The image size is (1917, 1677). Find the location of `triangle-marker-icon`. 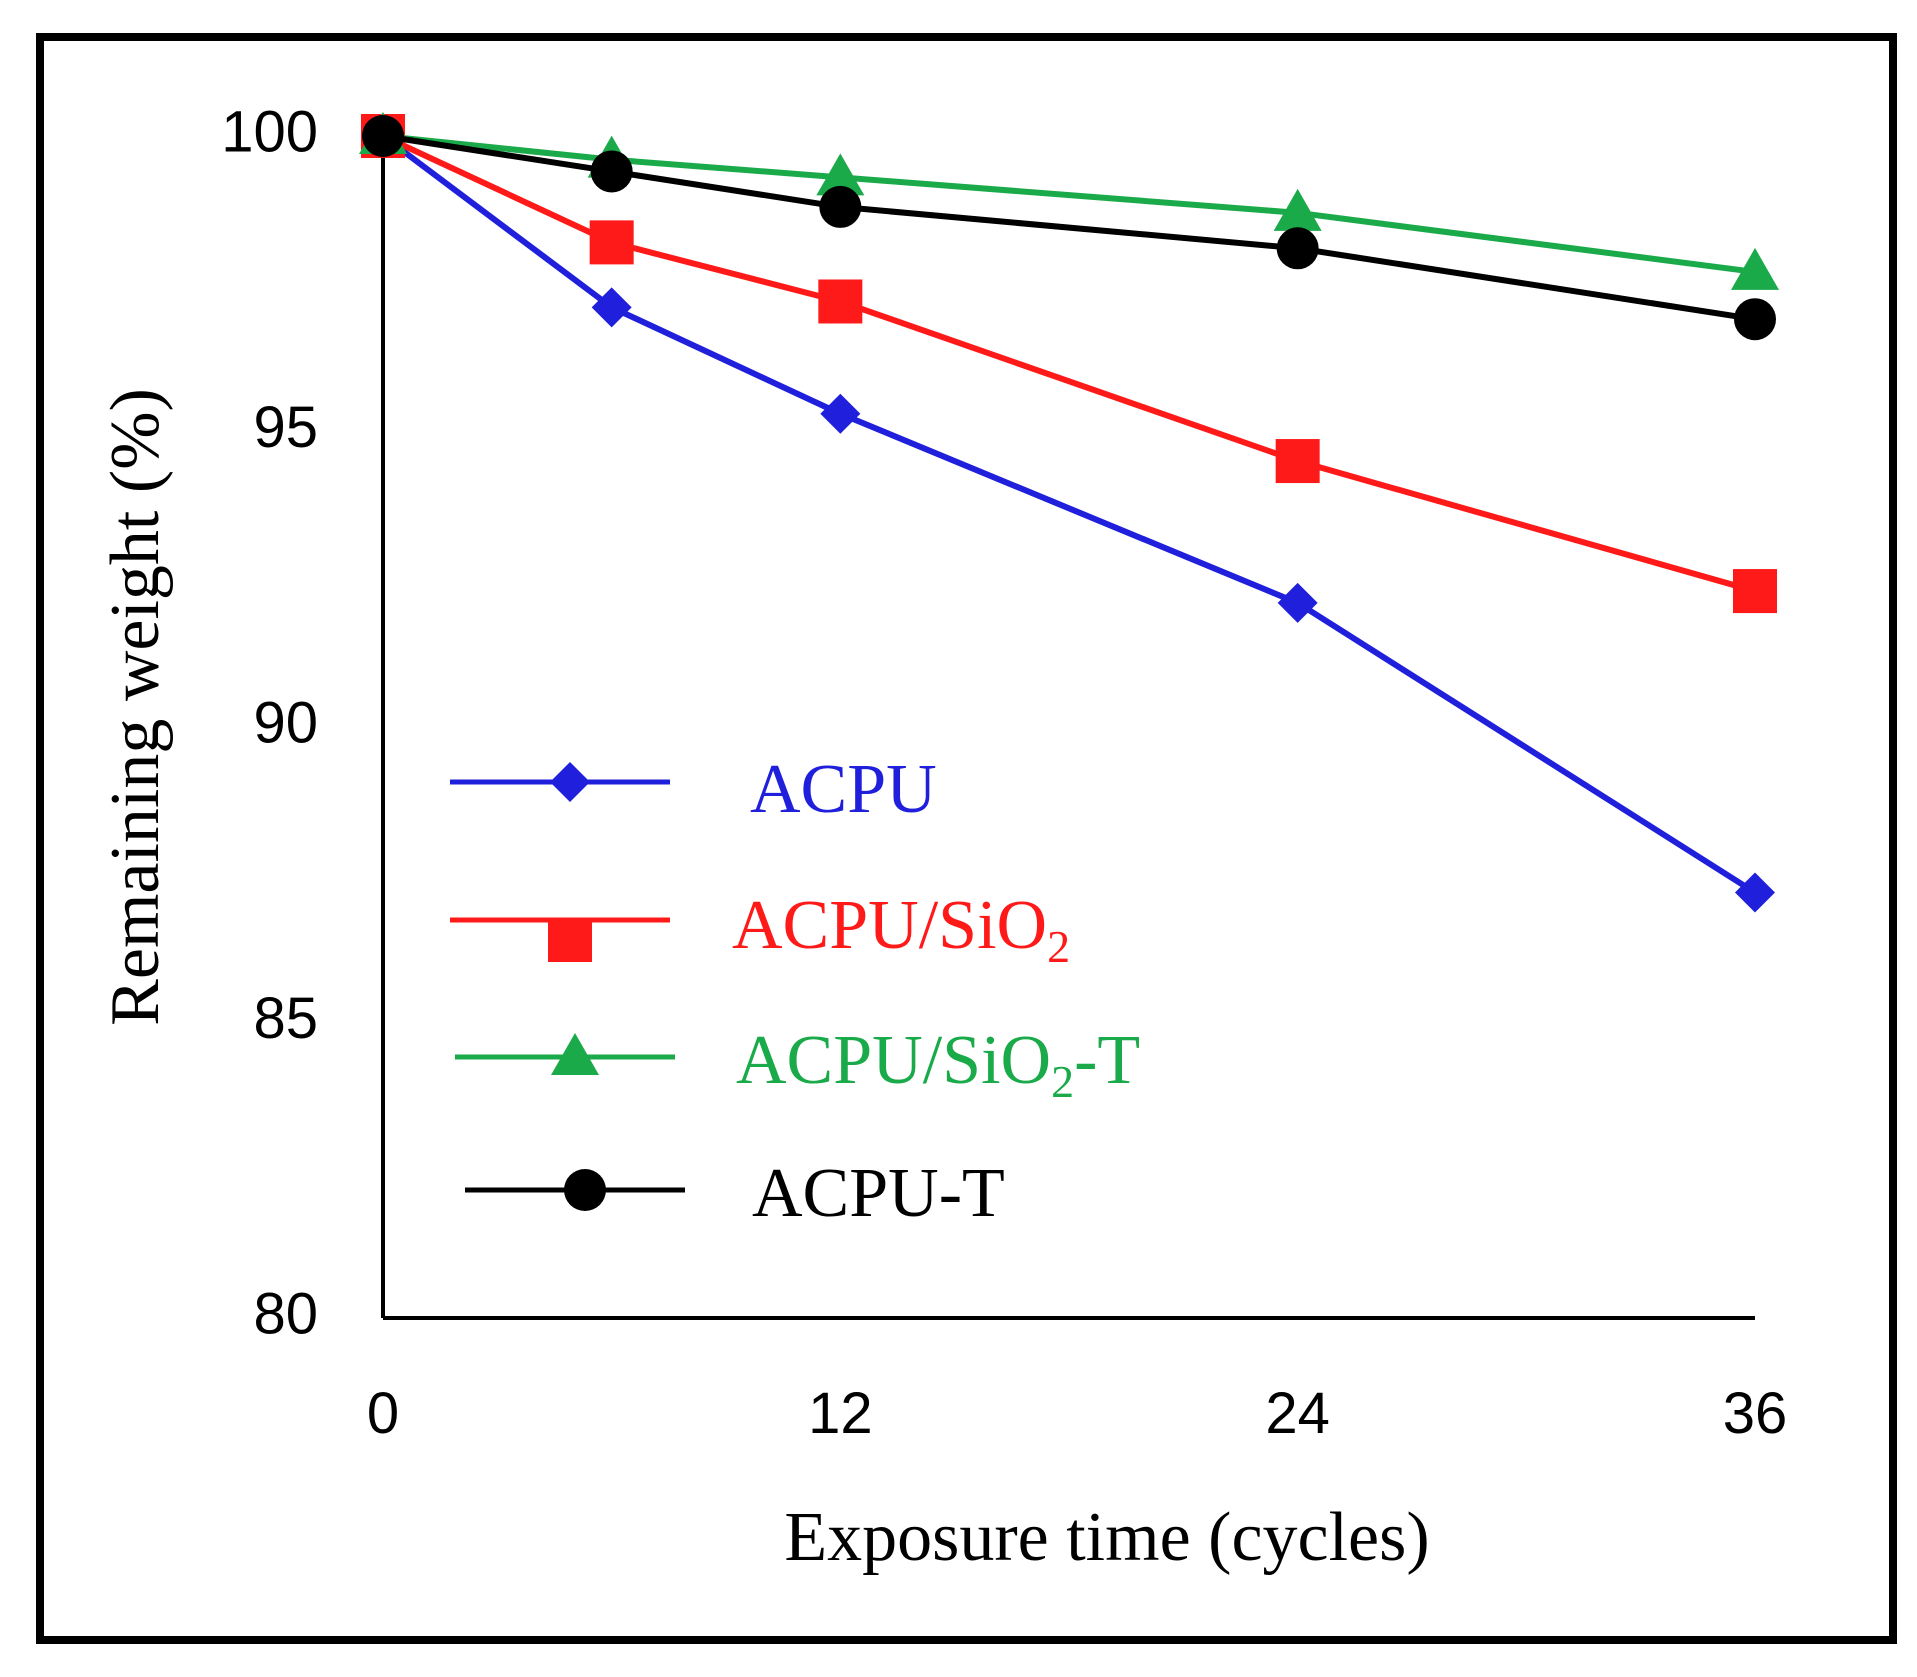

triangle-marker-icon is located at coordinates (575, 1054).